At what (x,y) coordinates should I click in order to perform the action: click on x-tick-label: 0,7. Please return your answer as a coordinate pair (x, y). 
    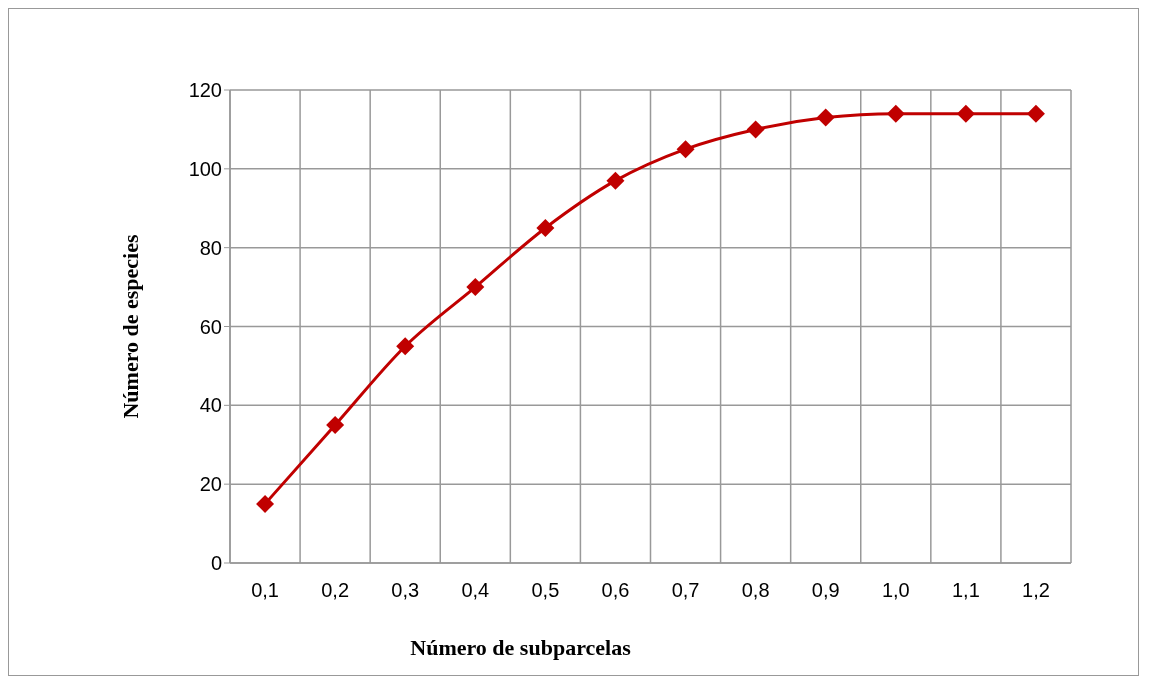
    Looking at the image, I should click on (685, 590).